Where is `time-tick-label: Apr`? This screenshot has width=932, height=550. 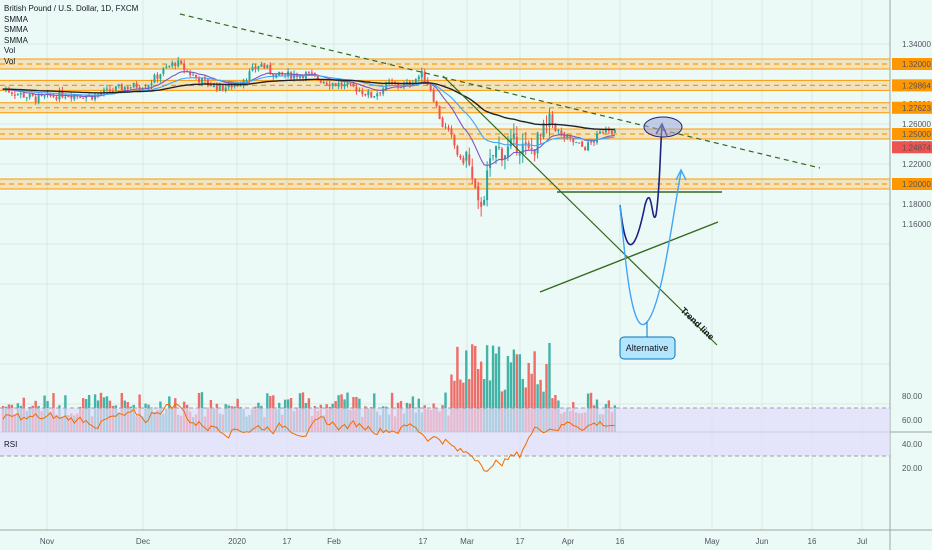 time-tick-label: Apr is located at coordinates (568, 541).